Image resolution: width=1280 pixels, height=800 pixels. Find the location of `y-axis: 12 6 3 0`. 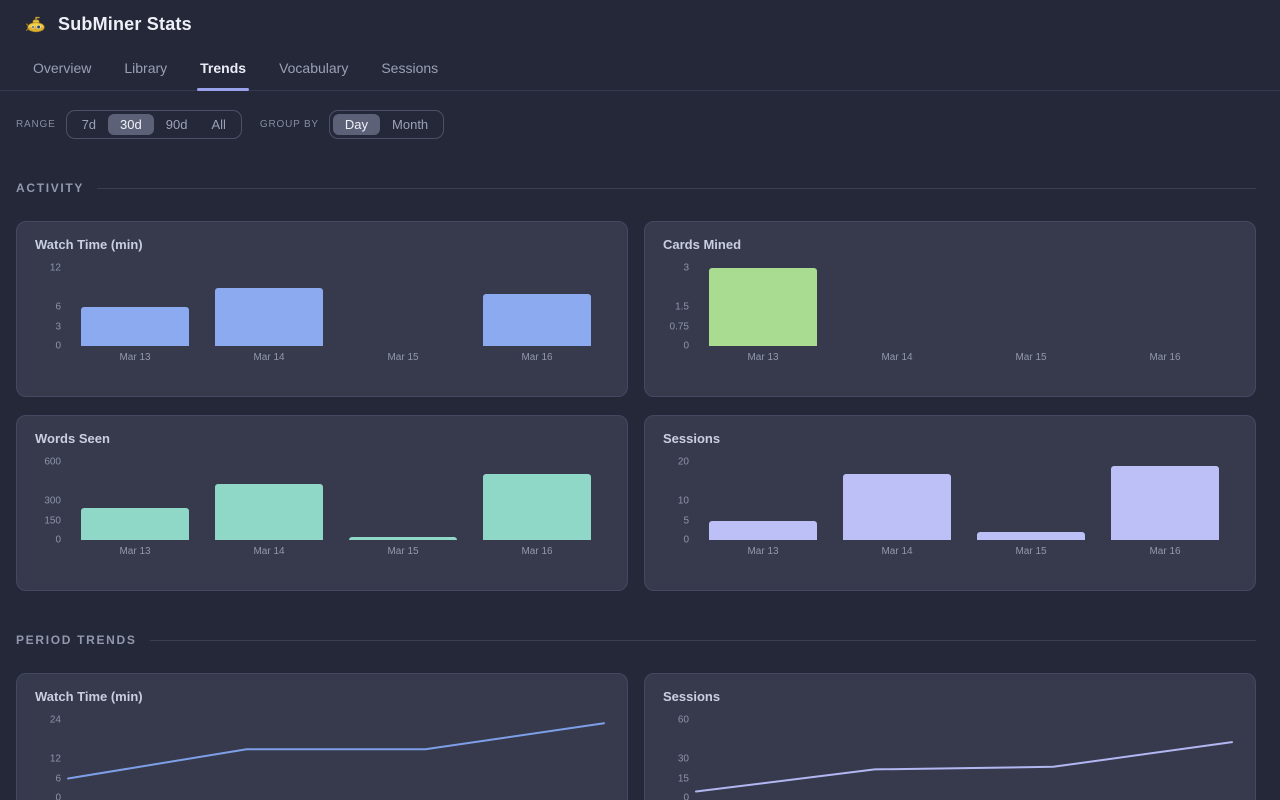

y-axis: 12 6 3 0 is located at coordinates (39, 307).